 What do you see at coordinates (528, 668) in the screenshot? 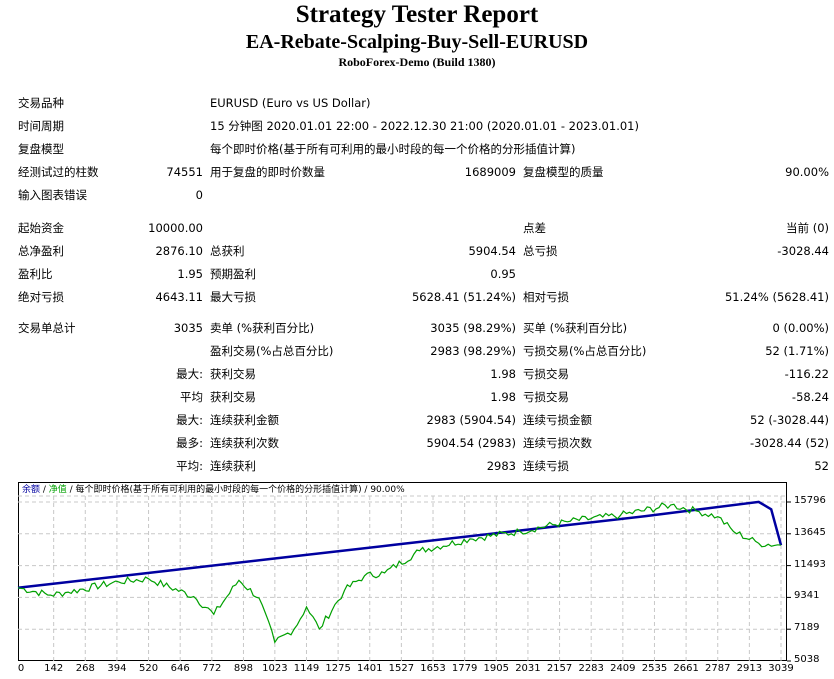
I see `x-tick-label: 2031` at bounding box center [528, 668].